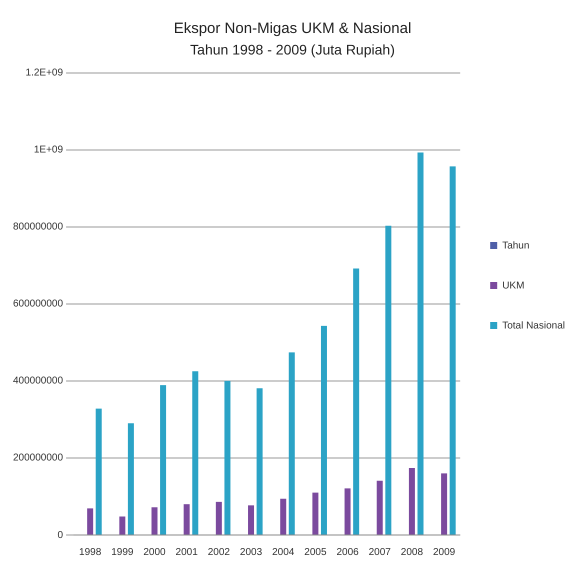 The width and height of the screenshot is (581, 571). Describe the element at coordinates (315, 552) in the screenshot. I see `x-tick-label: 2005` at that location.